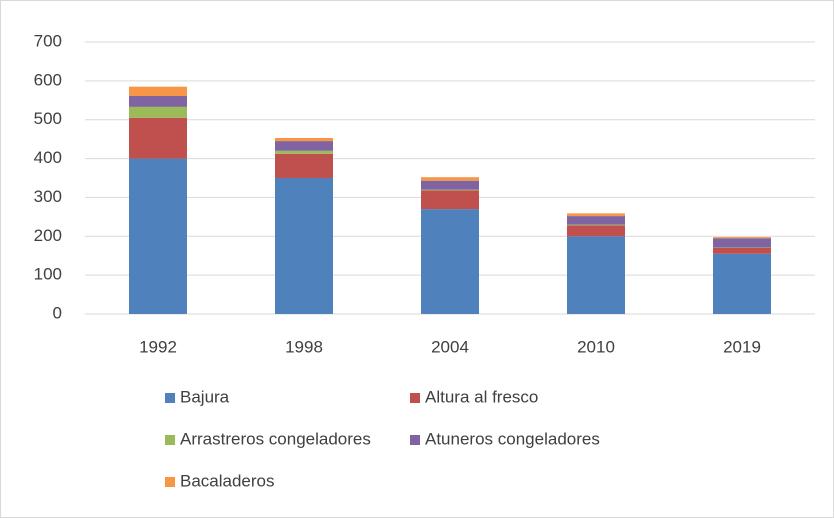 This screenshot has width=834, height=518. I want to click on y-tick-label: 500, so click(48, 118).